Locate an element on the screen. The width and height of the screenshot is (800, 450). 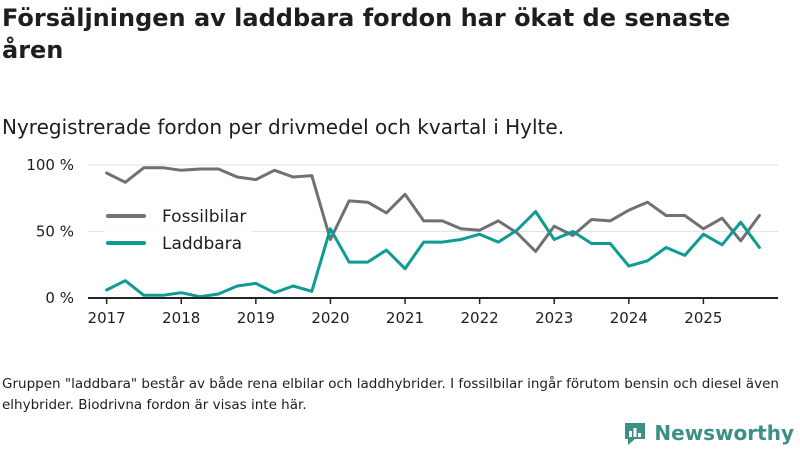
legend-label-fossilbilar: Fossilbilar is located at coordinates (204, 217).